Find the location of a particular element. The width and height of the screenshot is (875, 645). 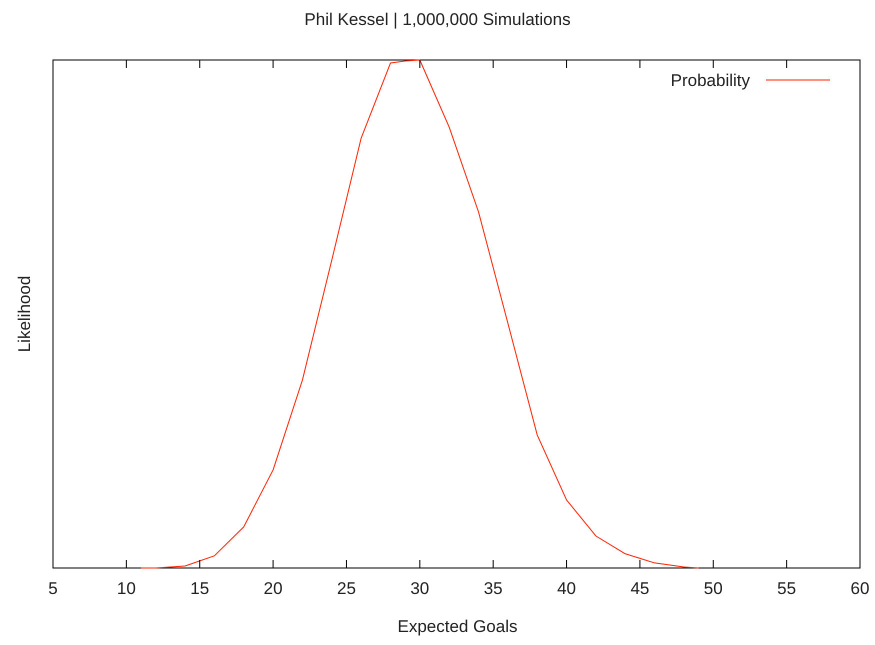

y-axis-title: Likelihood is located at coordinates (24, 314).